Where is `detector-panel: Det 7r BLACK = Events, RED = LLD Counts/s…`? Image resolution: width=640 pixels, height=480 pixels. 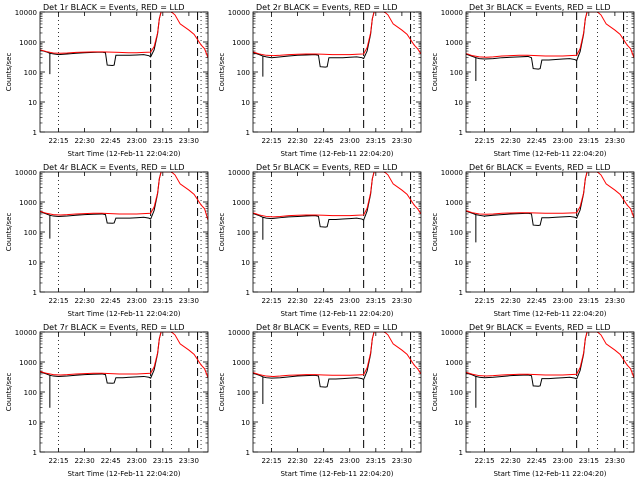 detector-panel: Det 7r BLACK = Events, RED = LLD Counts/s… is located at coordinates (107, 400).